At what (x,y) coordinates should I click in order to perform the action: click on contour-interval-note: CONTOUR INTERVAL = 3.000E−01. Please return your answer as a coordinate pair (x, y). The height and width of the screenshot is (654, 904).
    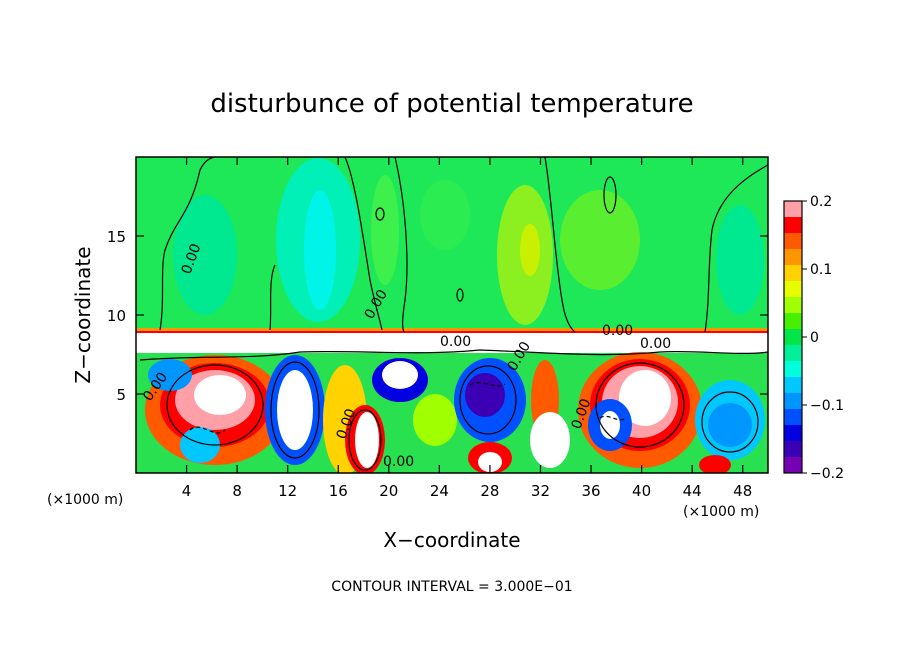
    Looking at the image, I should click on (451, 587).